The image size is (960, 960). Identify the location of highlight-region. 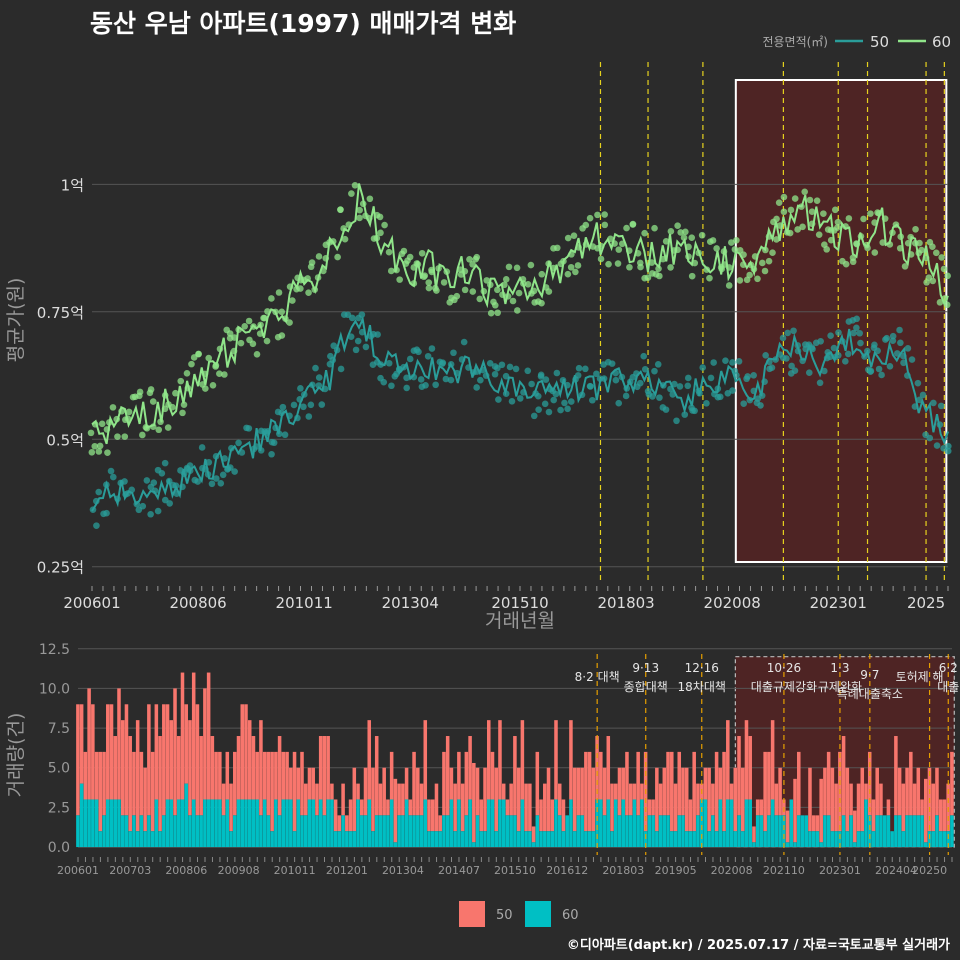
(841, 321).